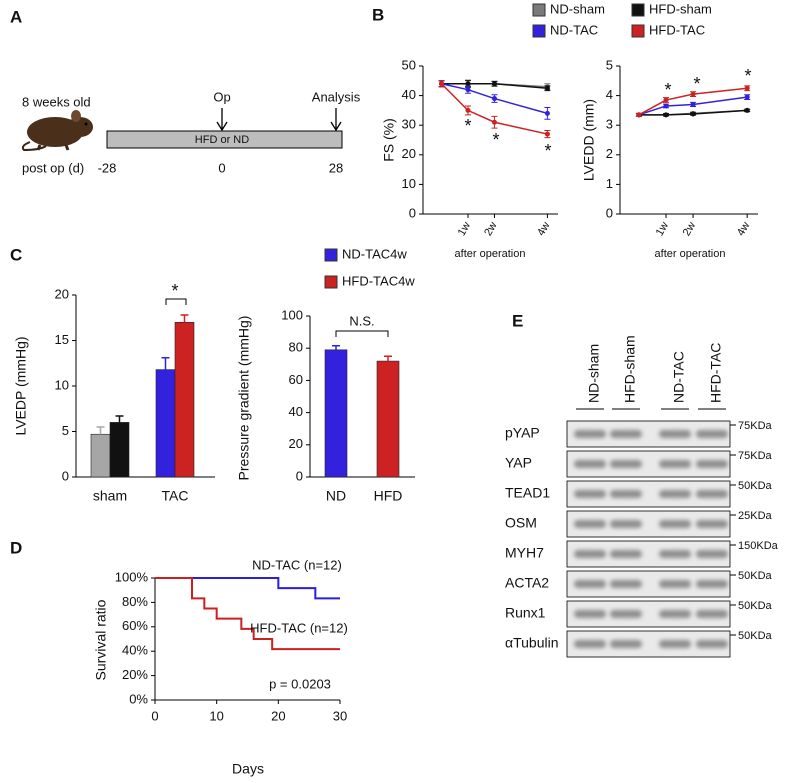 Image resolution: width=787 pixels, height=783 pixels. What do you see at coordinates (527, 583) in the screenshot?
I see `protein-label: ACTA2` at bounding box center [527, 583].